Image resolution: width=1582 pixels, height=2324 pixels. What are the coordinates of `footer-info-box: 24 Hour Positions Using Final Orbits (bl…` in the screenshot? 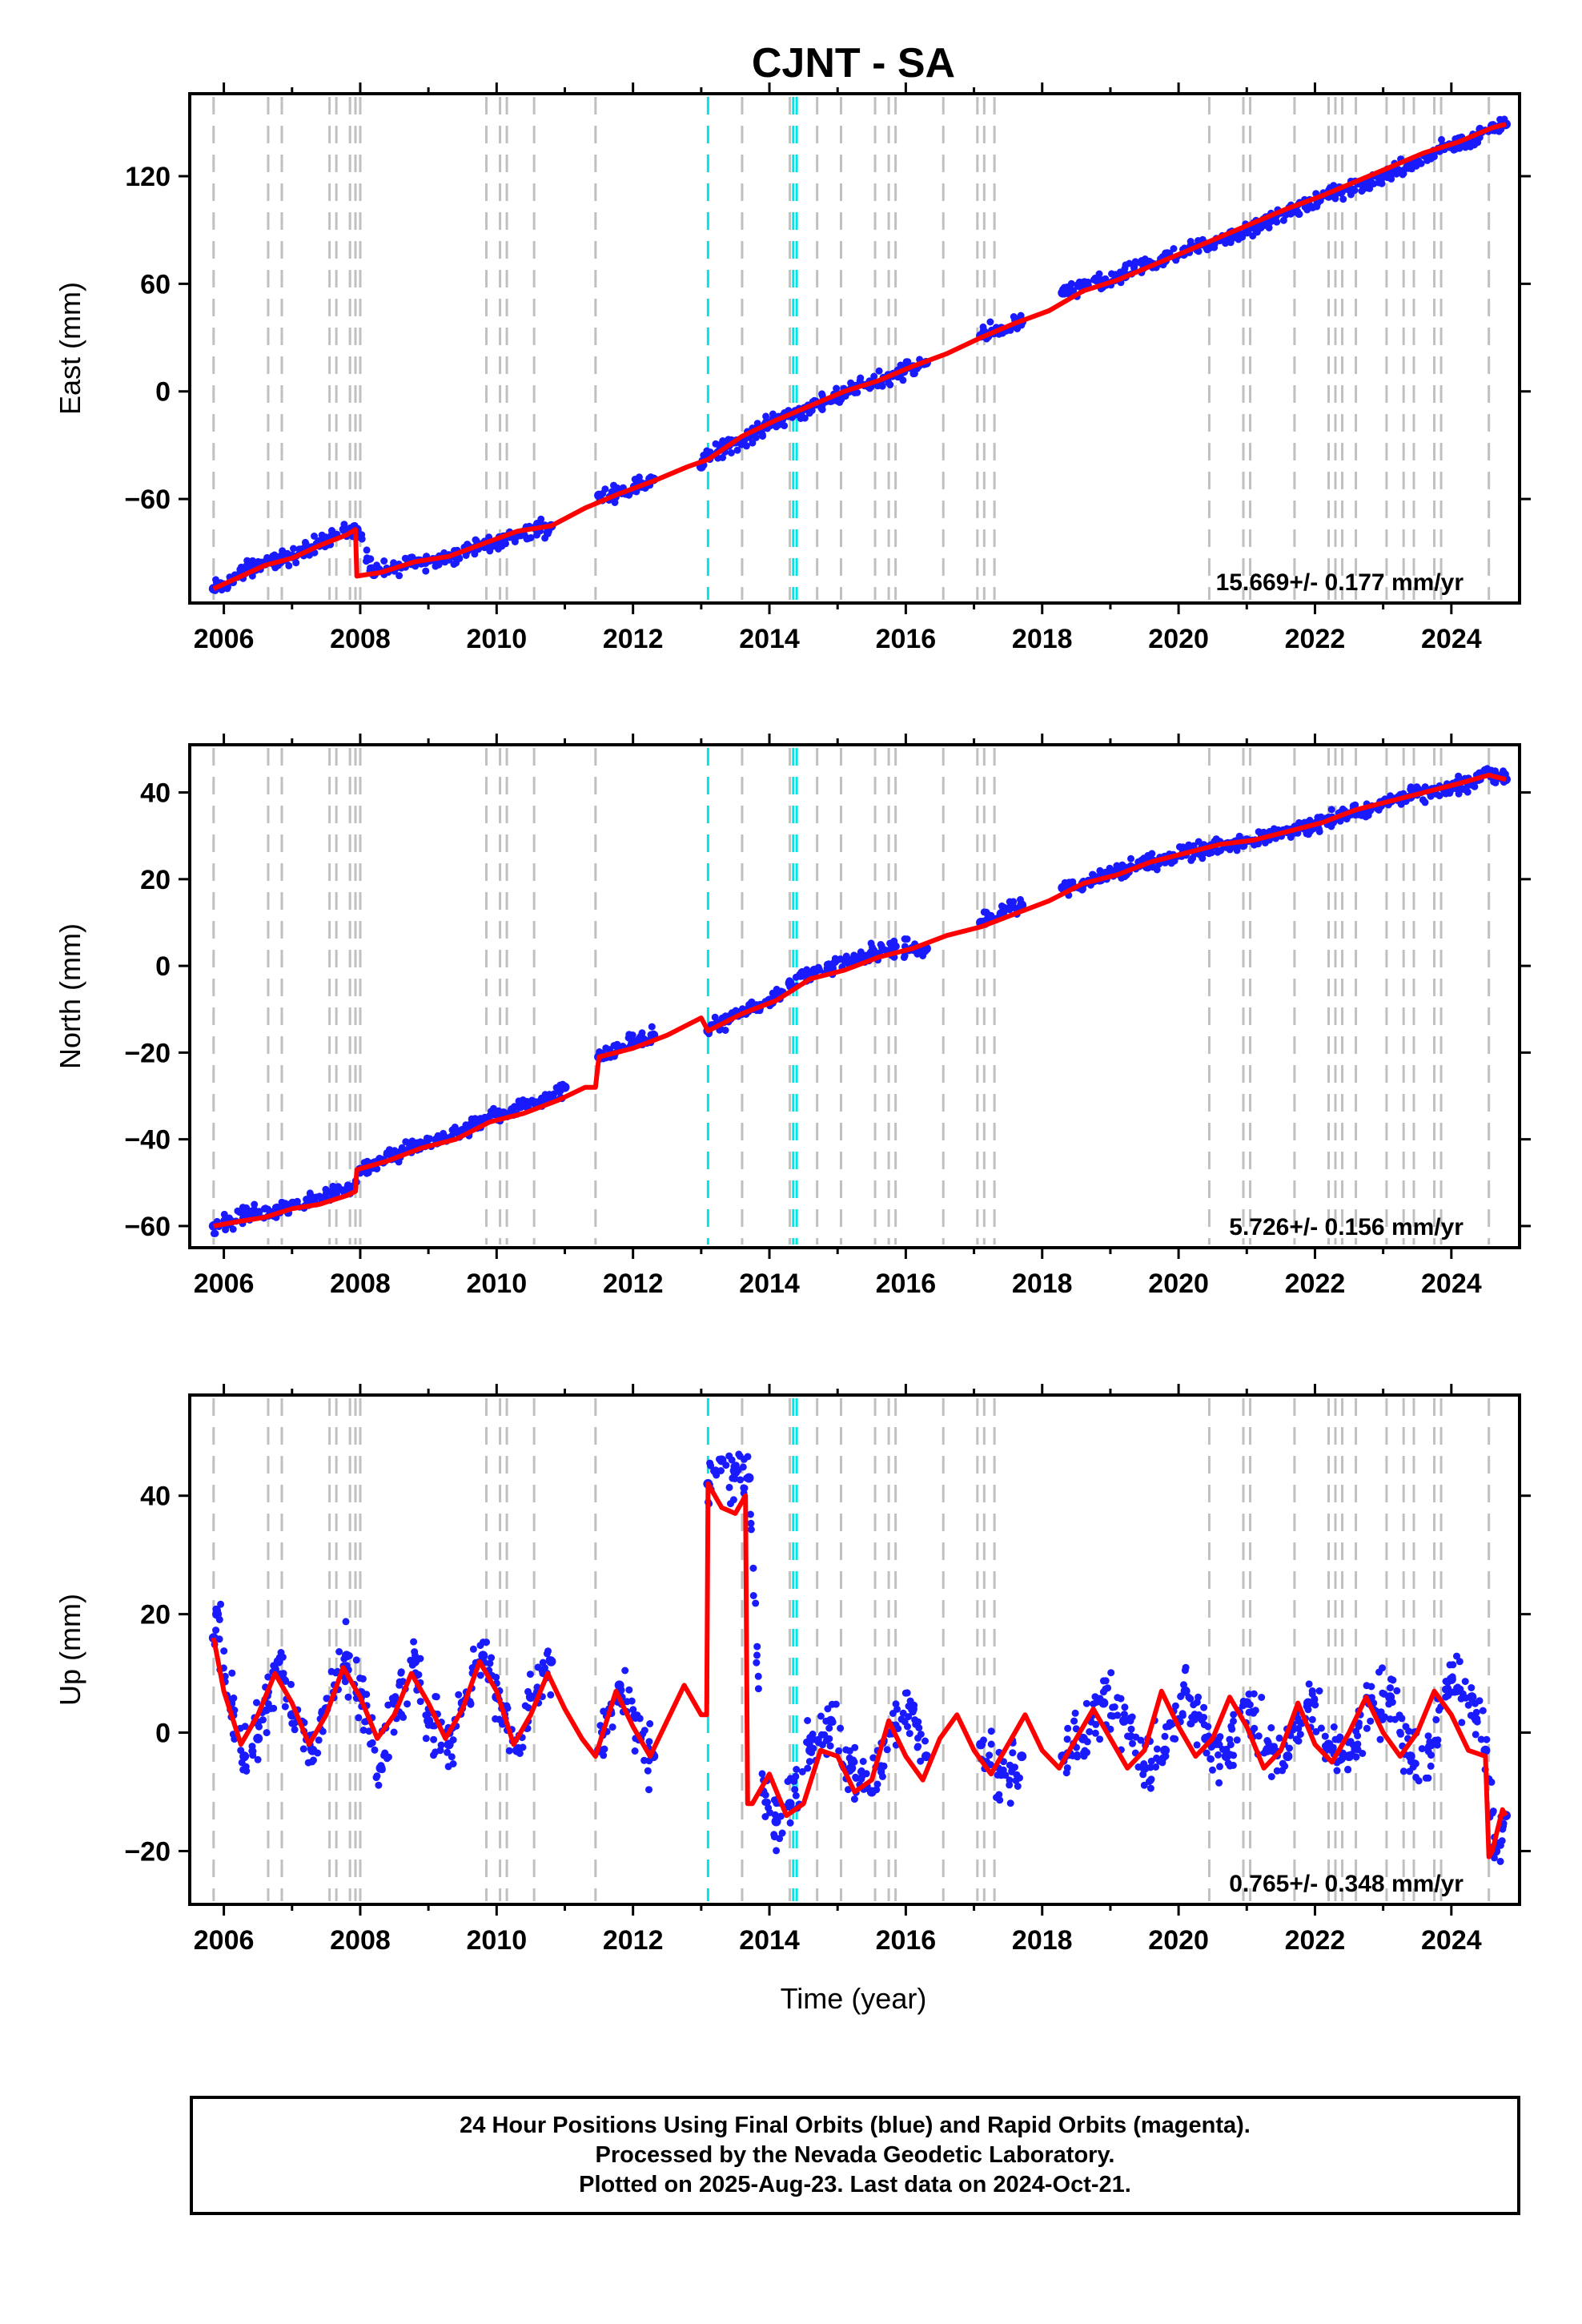 It's located at (855, 2155).